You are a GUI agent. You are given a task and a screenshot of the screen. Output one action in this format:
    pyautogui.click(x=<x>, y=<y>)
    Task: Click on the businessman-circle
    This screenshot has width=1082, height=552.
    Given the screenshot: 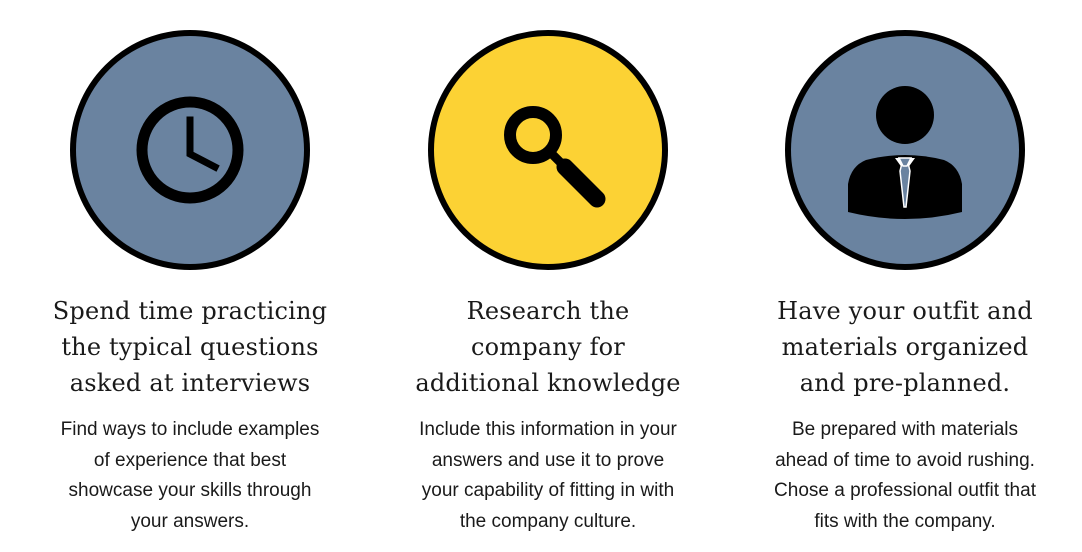 What is the action you would take?
    pyautogui.click(x=905, y=150)
    